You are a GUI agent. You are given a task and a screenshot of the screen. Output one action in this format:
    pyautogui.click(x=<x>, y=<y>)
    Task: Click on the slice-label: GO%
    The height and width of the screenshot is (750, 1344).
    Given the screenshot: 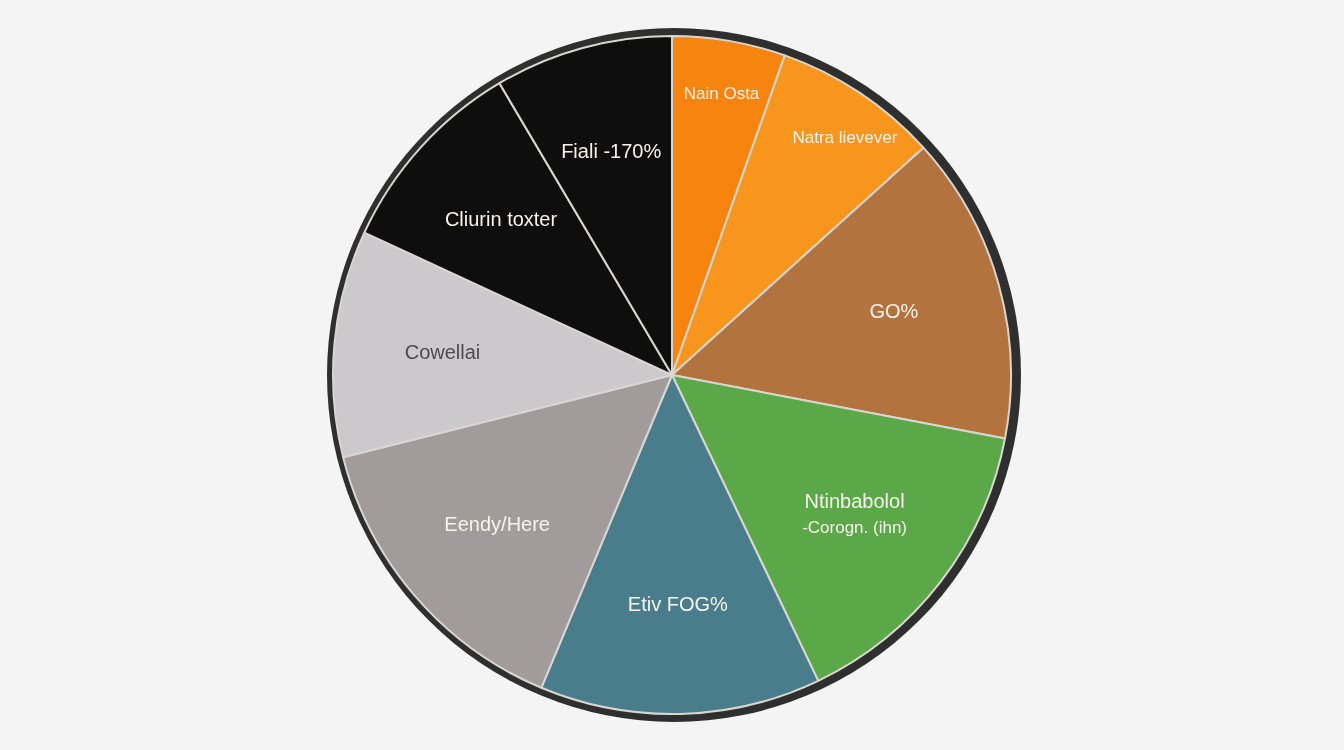 What is the action you would take?
    pyautogui.click(x=894, y=311)
    